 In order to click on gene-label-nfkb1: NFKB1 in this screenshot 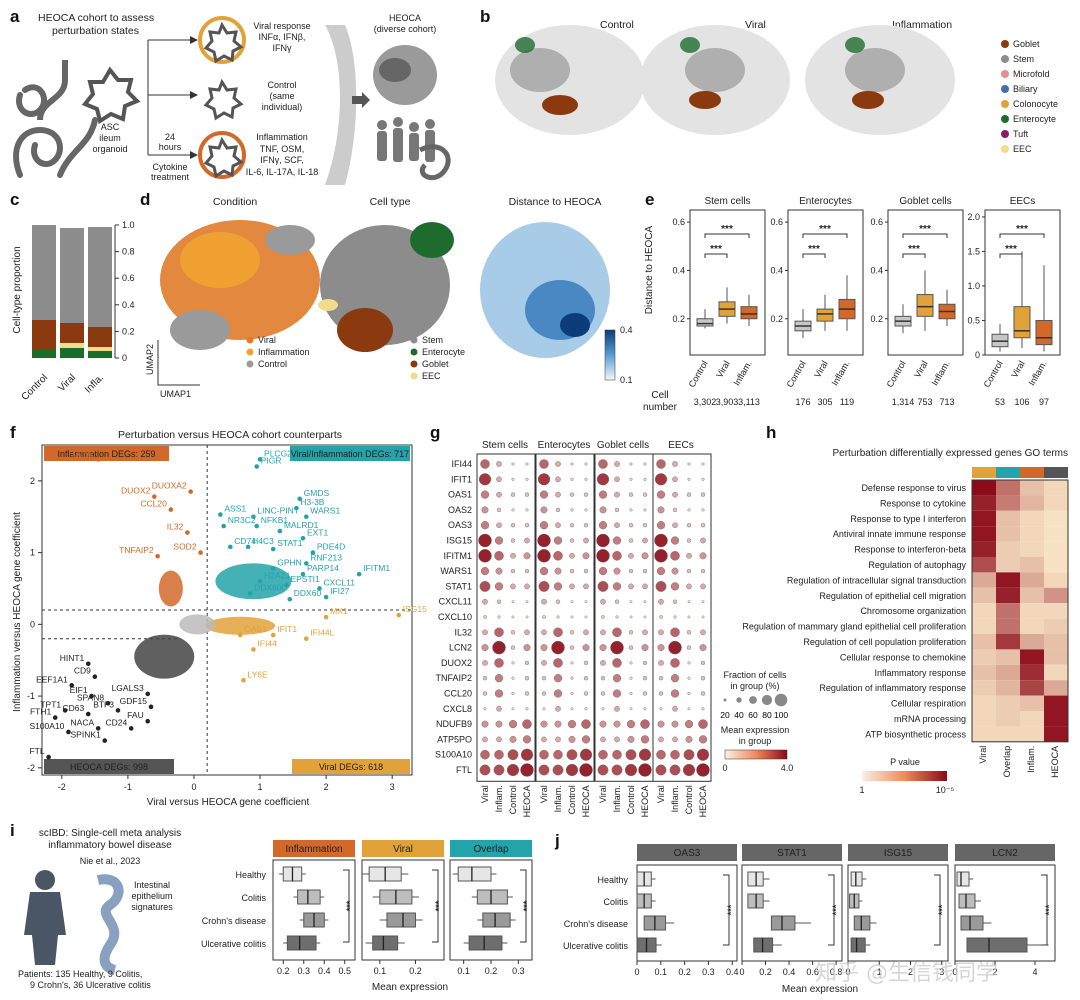, I will do `click(275, 520)`.